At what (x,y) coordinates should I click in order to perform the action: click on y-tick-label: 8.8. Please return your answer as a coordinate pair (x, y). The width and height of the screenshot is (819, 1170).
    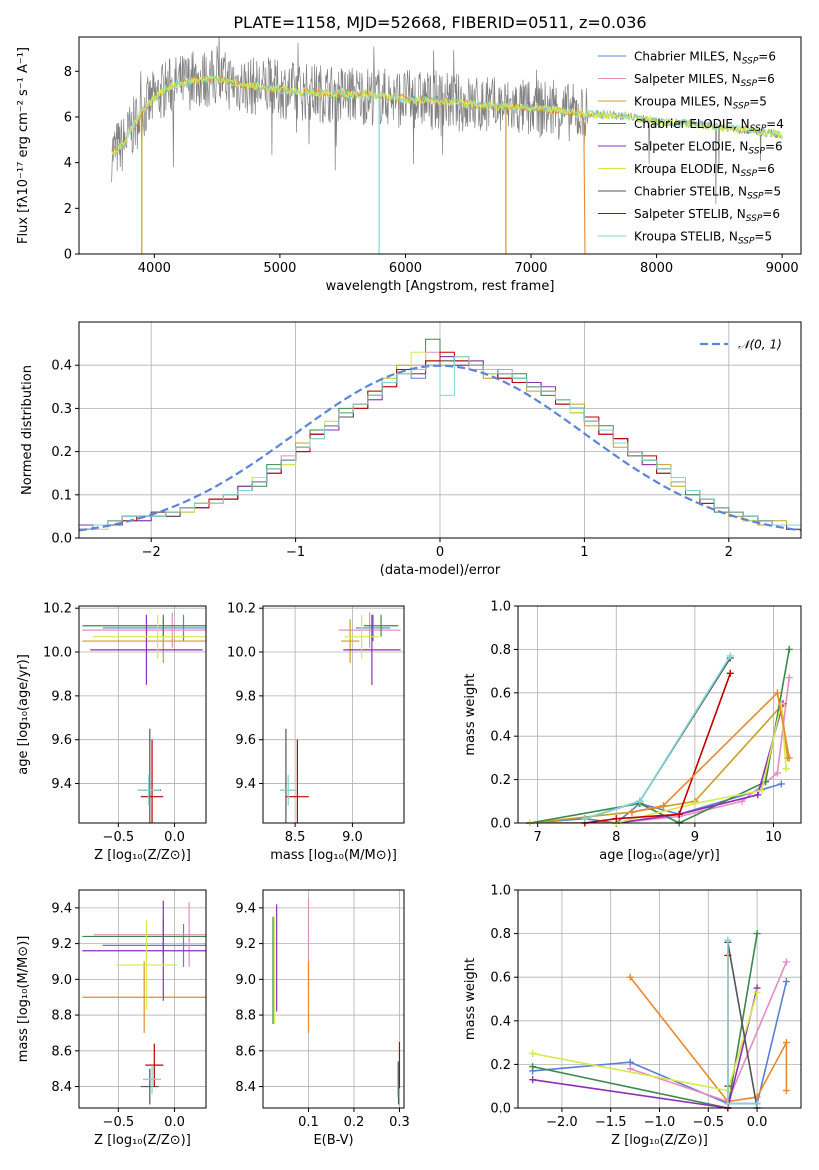
    Looking at the image, I should click on (61, 1016).